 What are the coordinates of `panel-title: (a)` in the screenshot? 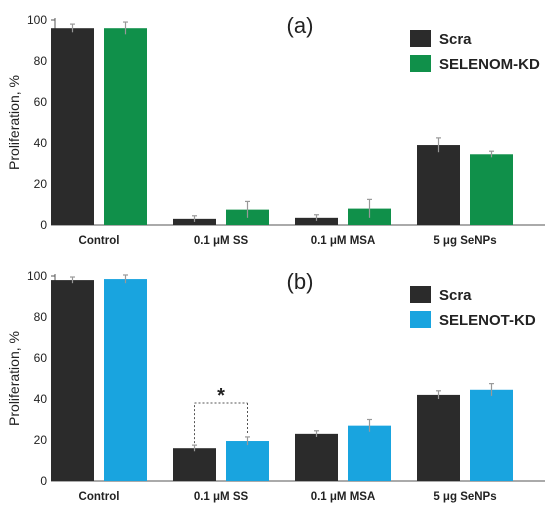 It's located at (300, 25).